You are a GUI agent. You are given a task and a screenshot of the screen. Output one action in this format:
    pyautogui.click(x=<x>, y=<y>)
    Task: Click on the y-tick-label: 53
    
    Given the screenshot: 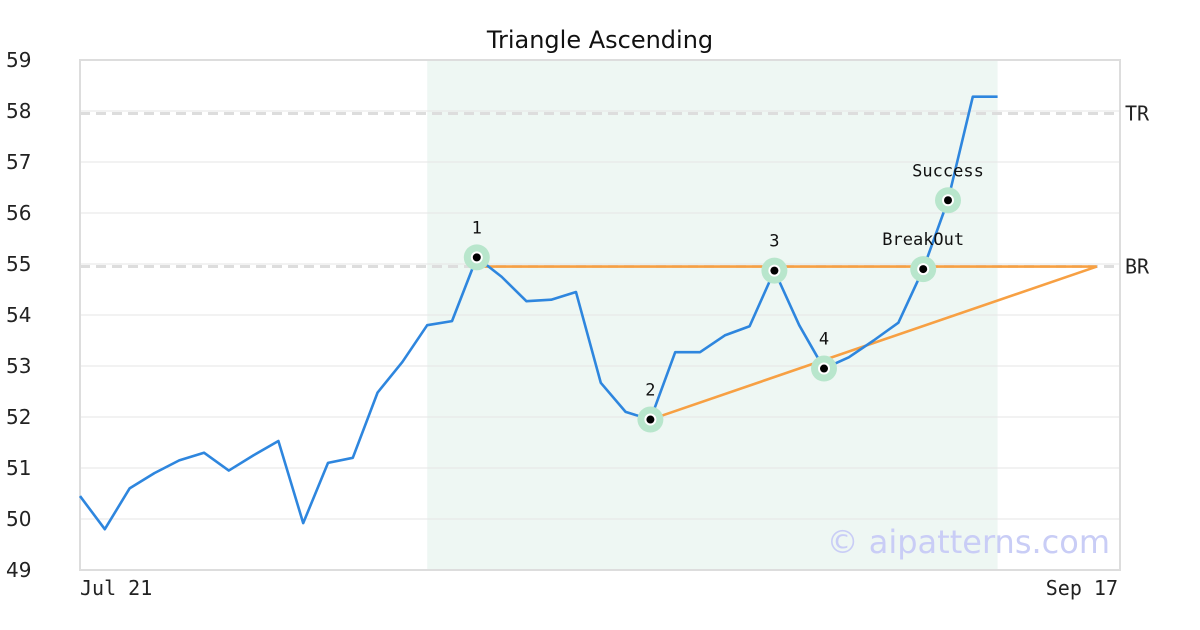 What is the action you would take?
    pyautogui.click(x=18, y=366)
    